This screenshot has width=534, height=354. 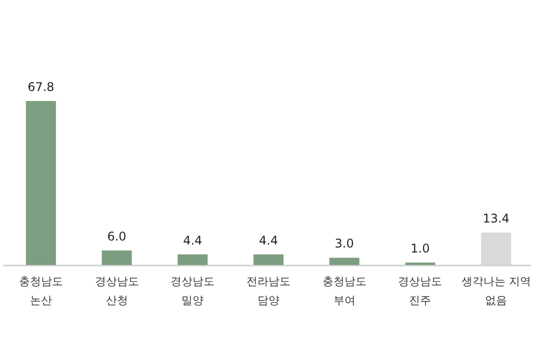 What do you see at coordinates (116, 291) in the screenshot?
I see `x-tick-label: 경상남도 산청` at bounding box center [116, 291].